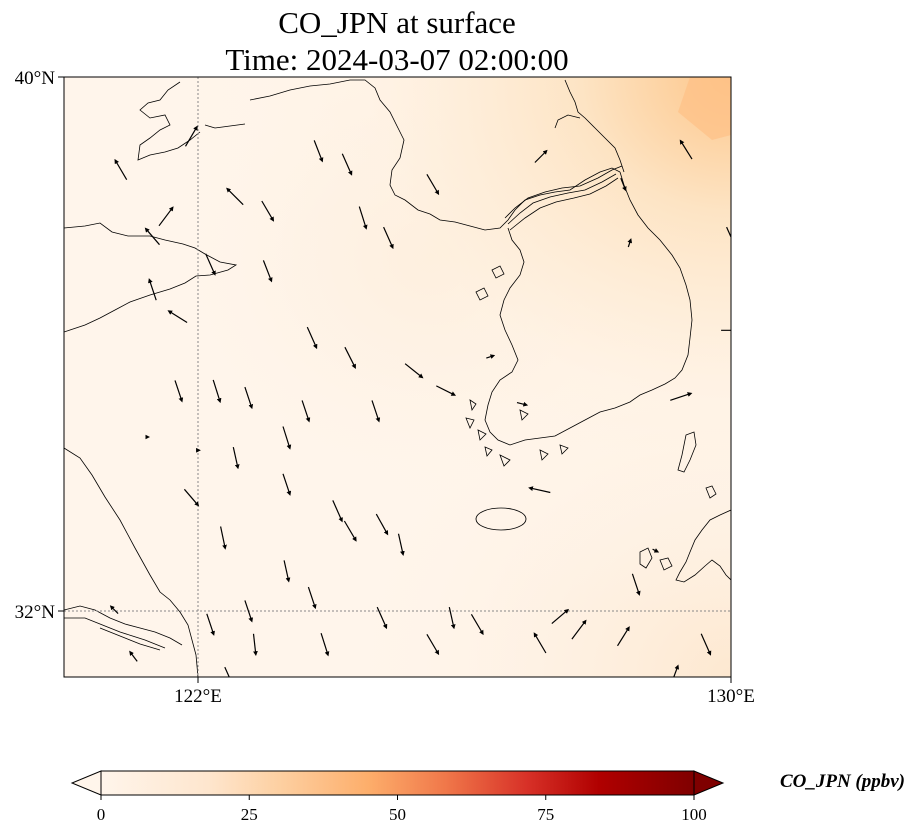 The image size is (915, 836). Describe the element at coordinates (397, 22) in the screenshot. I see `map-title-line1: CO_JPN at surface` at that location.